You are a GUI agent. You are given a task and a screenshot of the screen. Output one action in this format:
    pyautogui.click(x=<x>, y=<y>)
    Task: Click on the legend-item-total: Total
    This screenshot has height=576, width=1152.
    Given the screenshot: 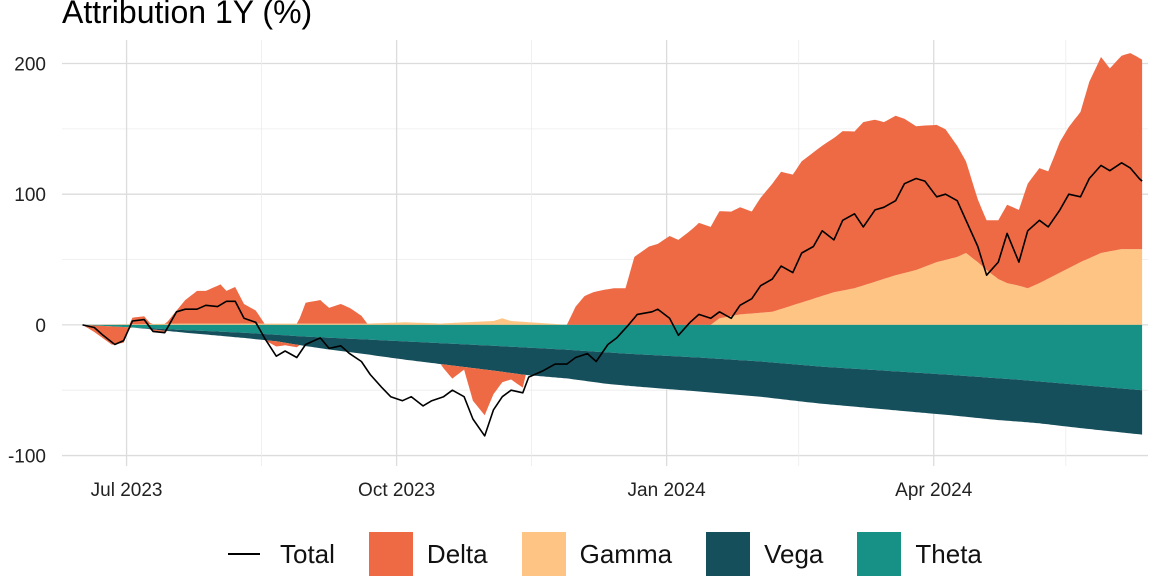 What is the action you would take?
    pyautogui.click(x=278, y=554)
    